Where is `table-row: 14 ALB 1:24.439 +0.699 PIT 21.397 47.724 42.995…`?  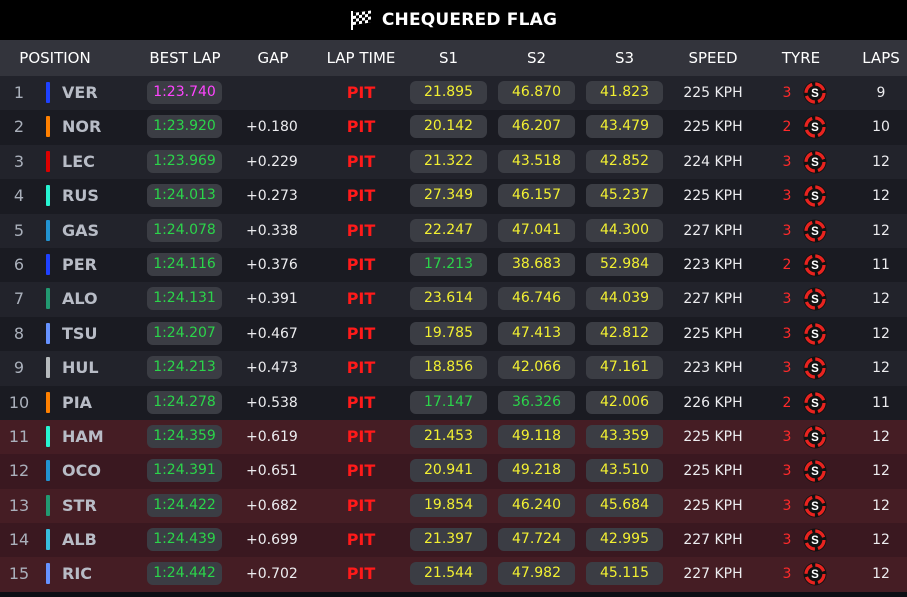
table-row: 14 ALB 1:24.439 +0.699 PIT 21.397 47.724 42.995… is located at coordinates (453, 540).